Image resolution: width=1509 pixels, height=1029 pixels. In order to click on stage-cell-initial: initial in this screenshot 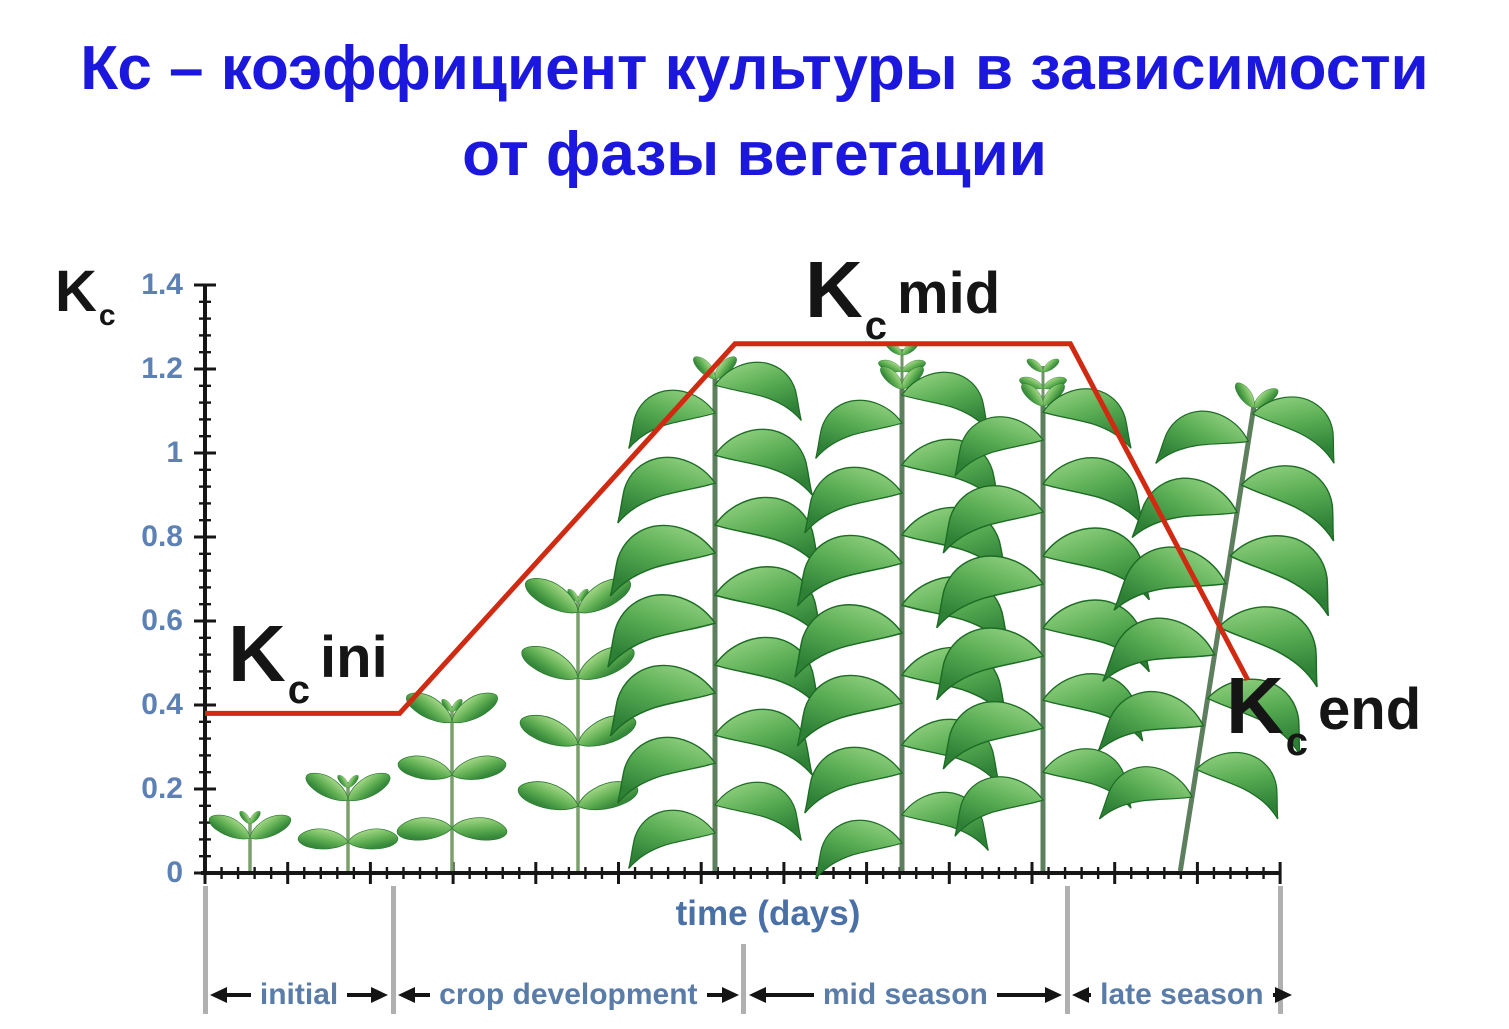, I will do `click(299, 995)`.